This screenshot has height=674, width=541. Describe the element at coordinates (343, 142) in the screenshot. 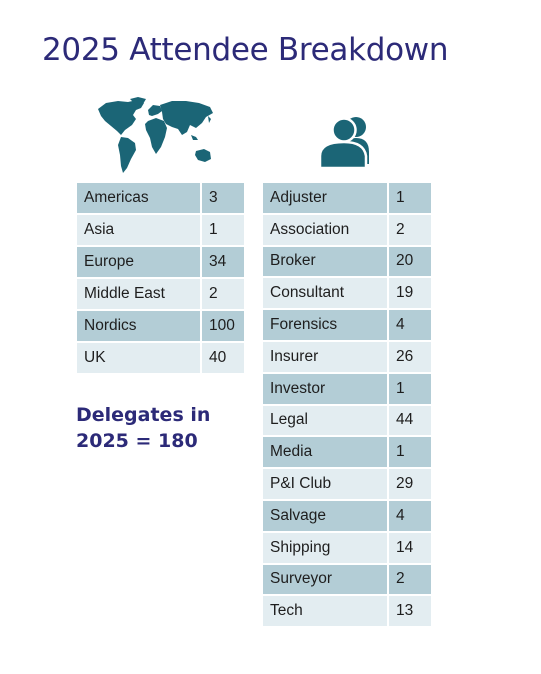

I see `people-group-icon` at that location.